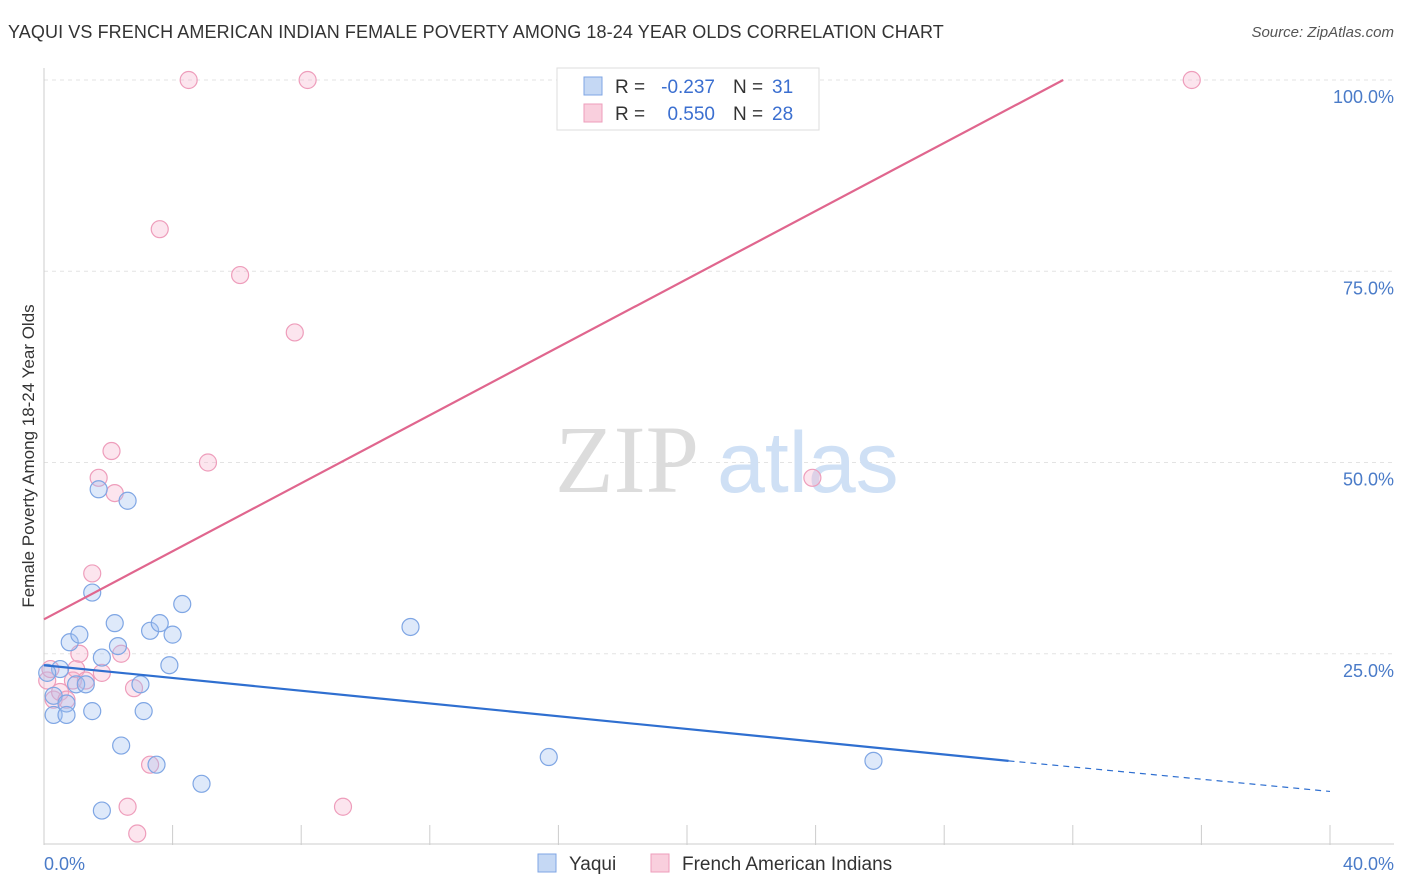 The image size is (1406, 892). I want to click on x-tick-label-max: 40.0%, so click(1368, 864).